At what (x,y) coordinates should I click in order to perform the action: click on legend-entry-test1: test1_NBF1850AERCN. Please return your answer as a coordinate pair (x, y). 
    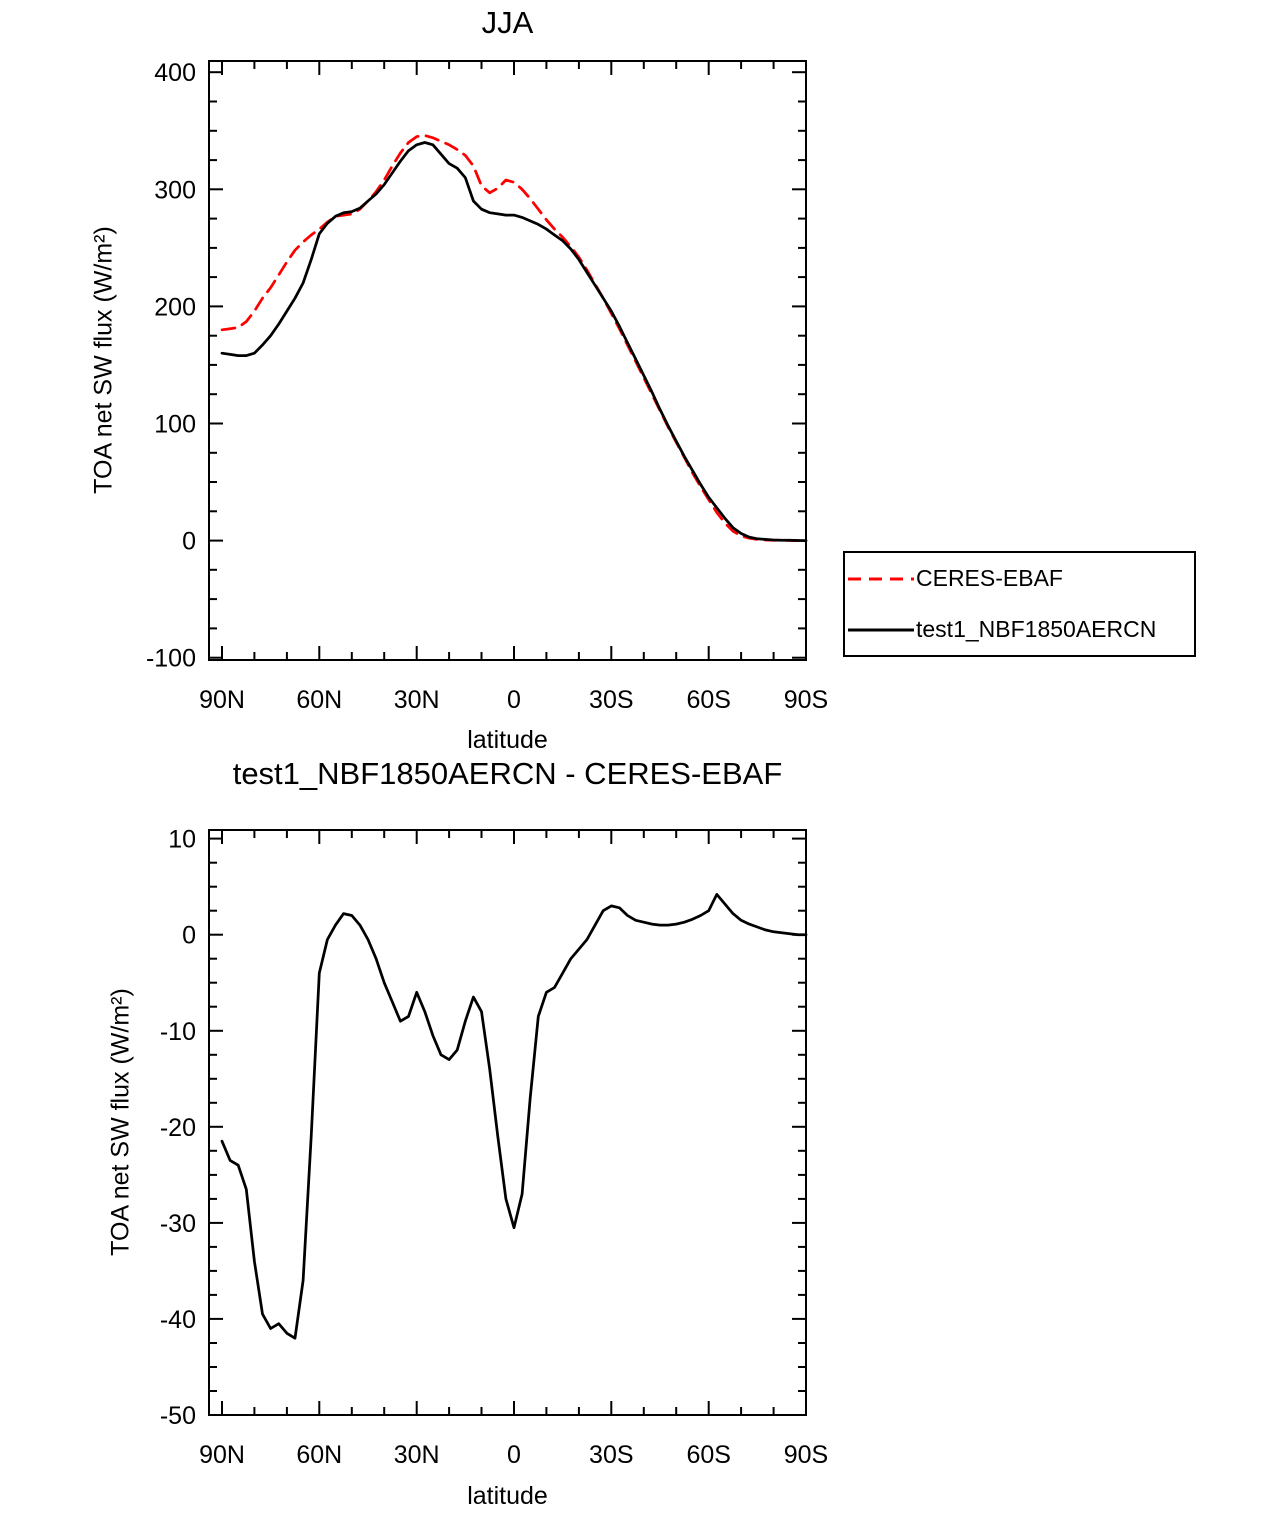
    Looking at the image, I should click on (1019, 629).